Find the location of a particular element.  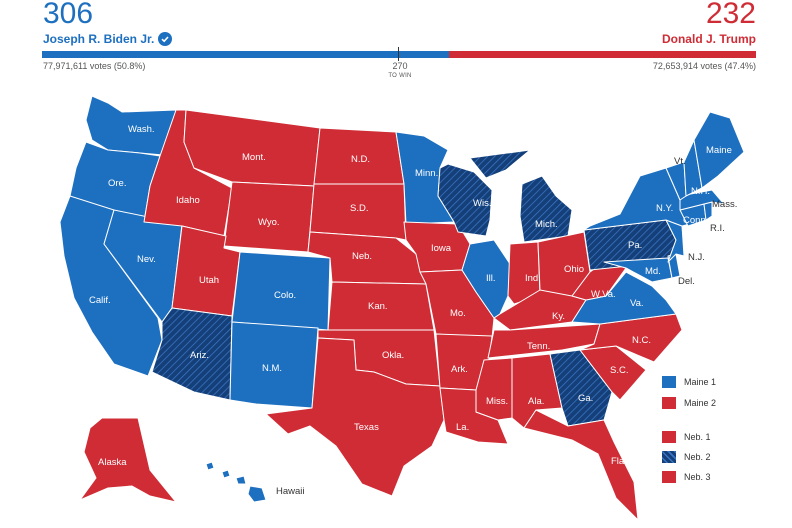

state-florida is located at coordinates (581, 465).